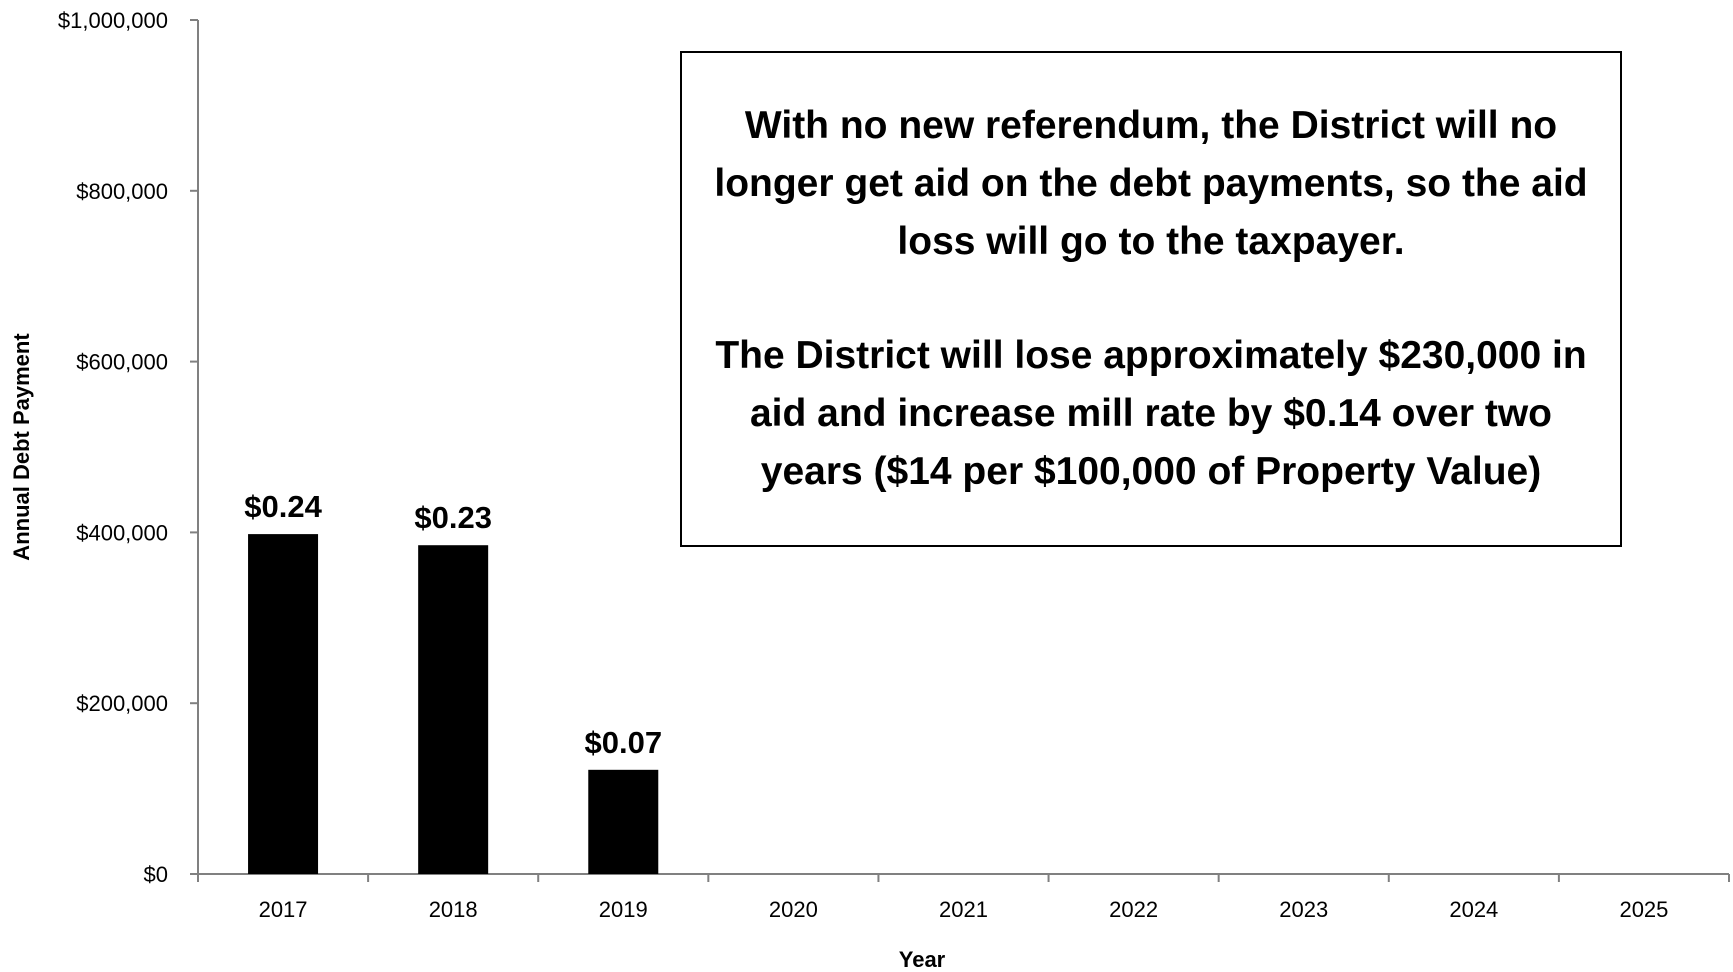  What do you see at coordinates (113, 20) in the screenshot?
I see `y-tick-label: $1,000,000` at bounding box center [113, 20].